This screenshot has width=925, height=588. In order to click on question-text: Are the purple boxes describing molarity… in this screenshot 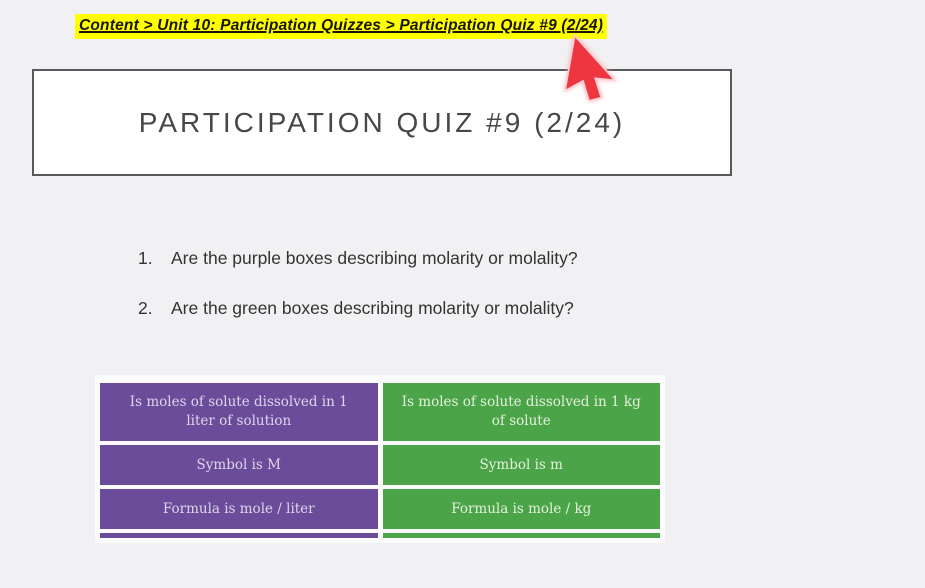, I will do `click(374, 258)`.